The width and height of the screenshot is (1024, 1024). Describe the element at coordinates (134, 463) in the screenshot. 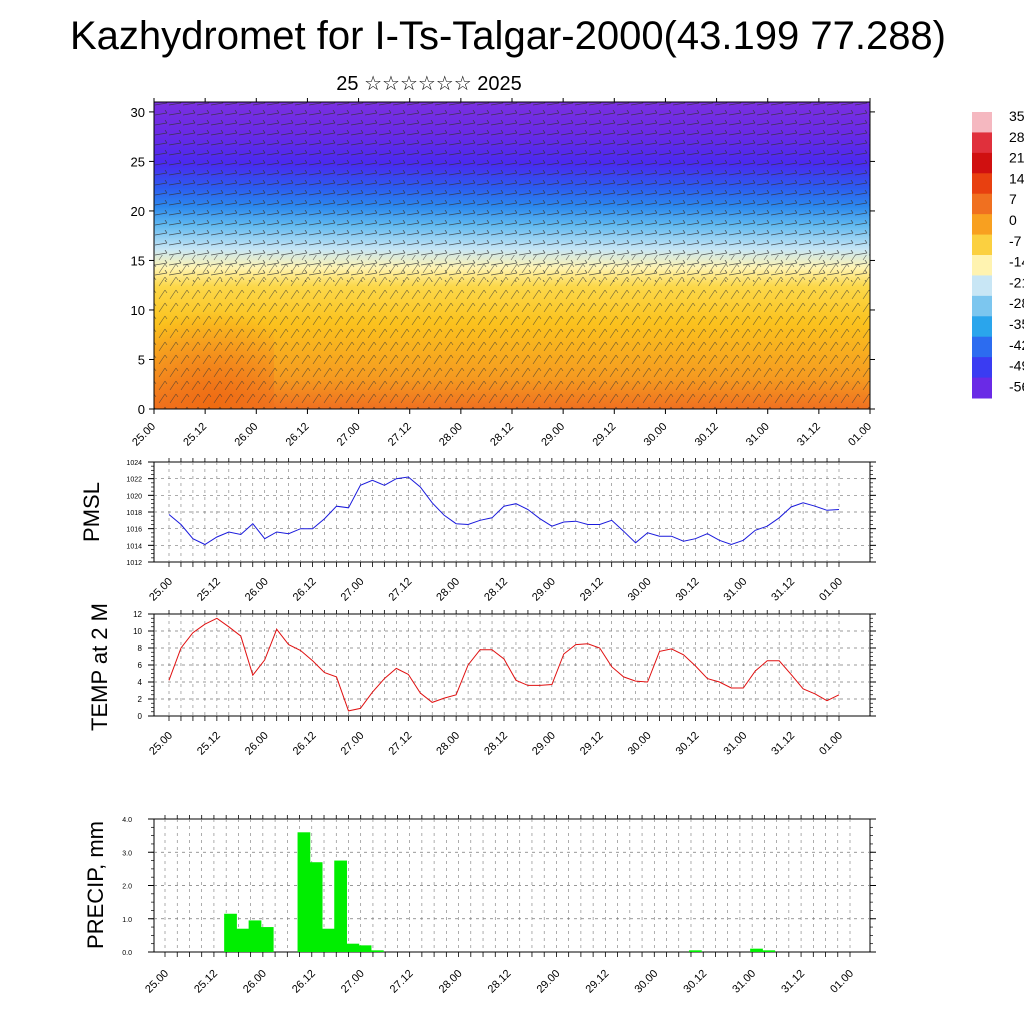

I see `y-tick-label: 1024` at that location.